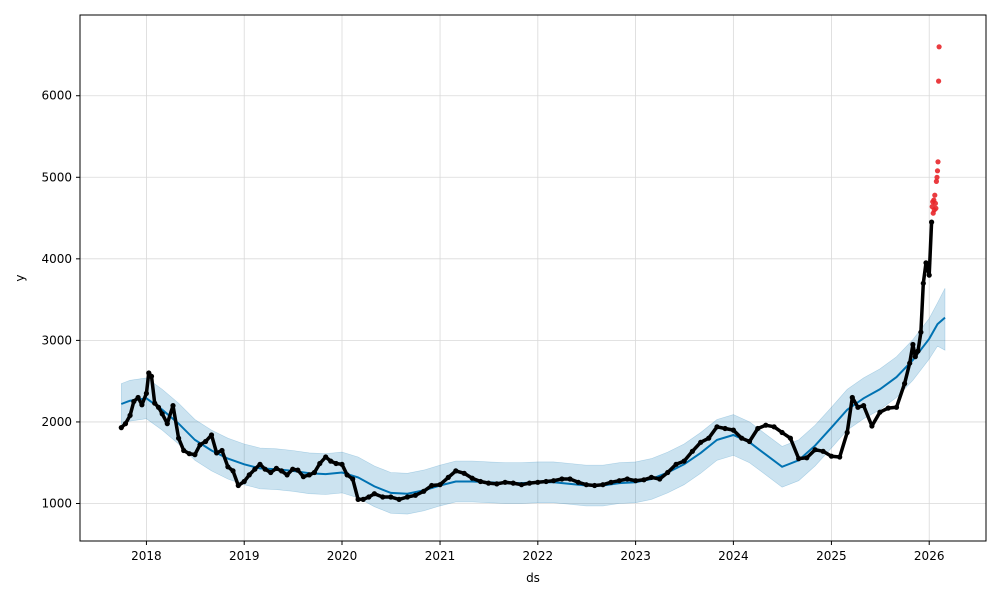  What do you see at coordinates (56, 96) in the screenshot?
I see `y-tick-label: 6000` at bounding box center [56, 96].